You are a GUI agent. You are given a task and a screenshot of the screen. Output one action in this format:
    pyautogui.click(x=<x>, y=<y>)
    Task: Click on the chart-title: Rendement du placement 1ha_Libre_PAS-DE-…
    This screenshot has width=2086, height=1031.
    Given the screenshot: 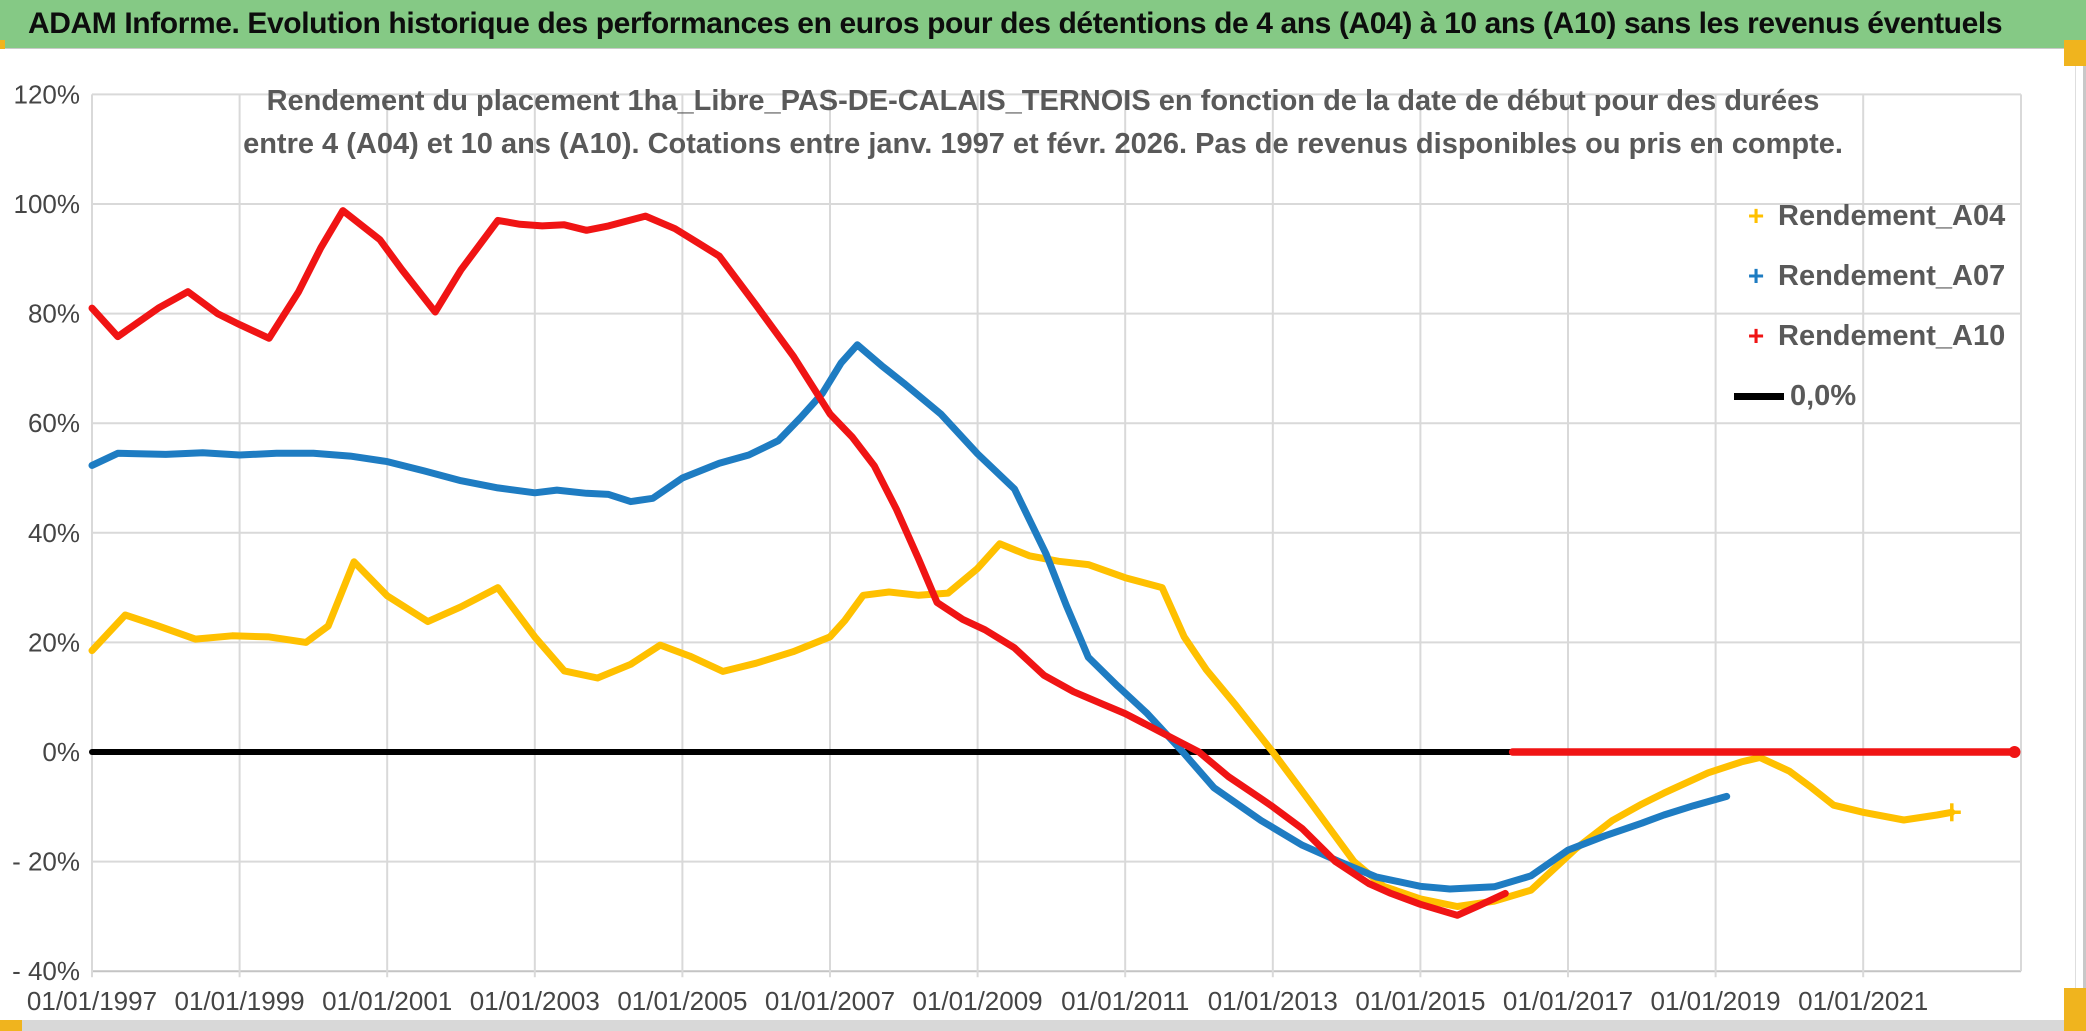 What is the action you would take?
    pyautogui.click(x=1043, y=123)
    